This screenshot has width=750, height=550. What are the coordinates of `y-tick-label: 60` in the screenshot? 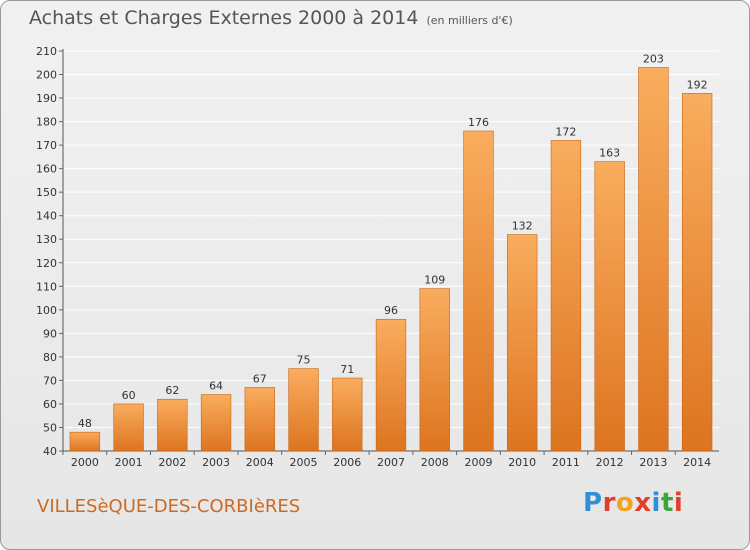 It's located at (50, 404).